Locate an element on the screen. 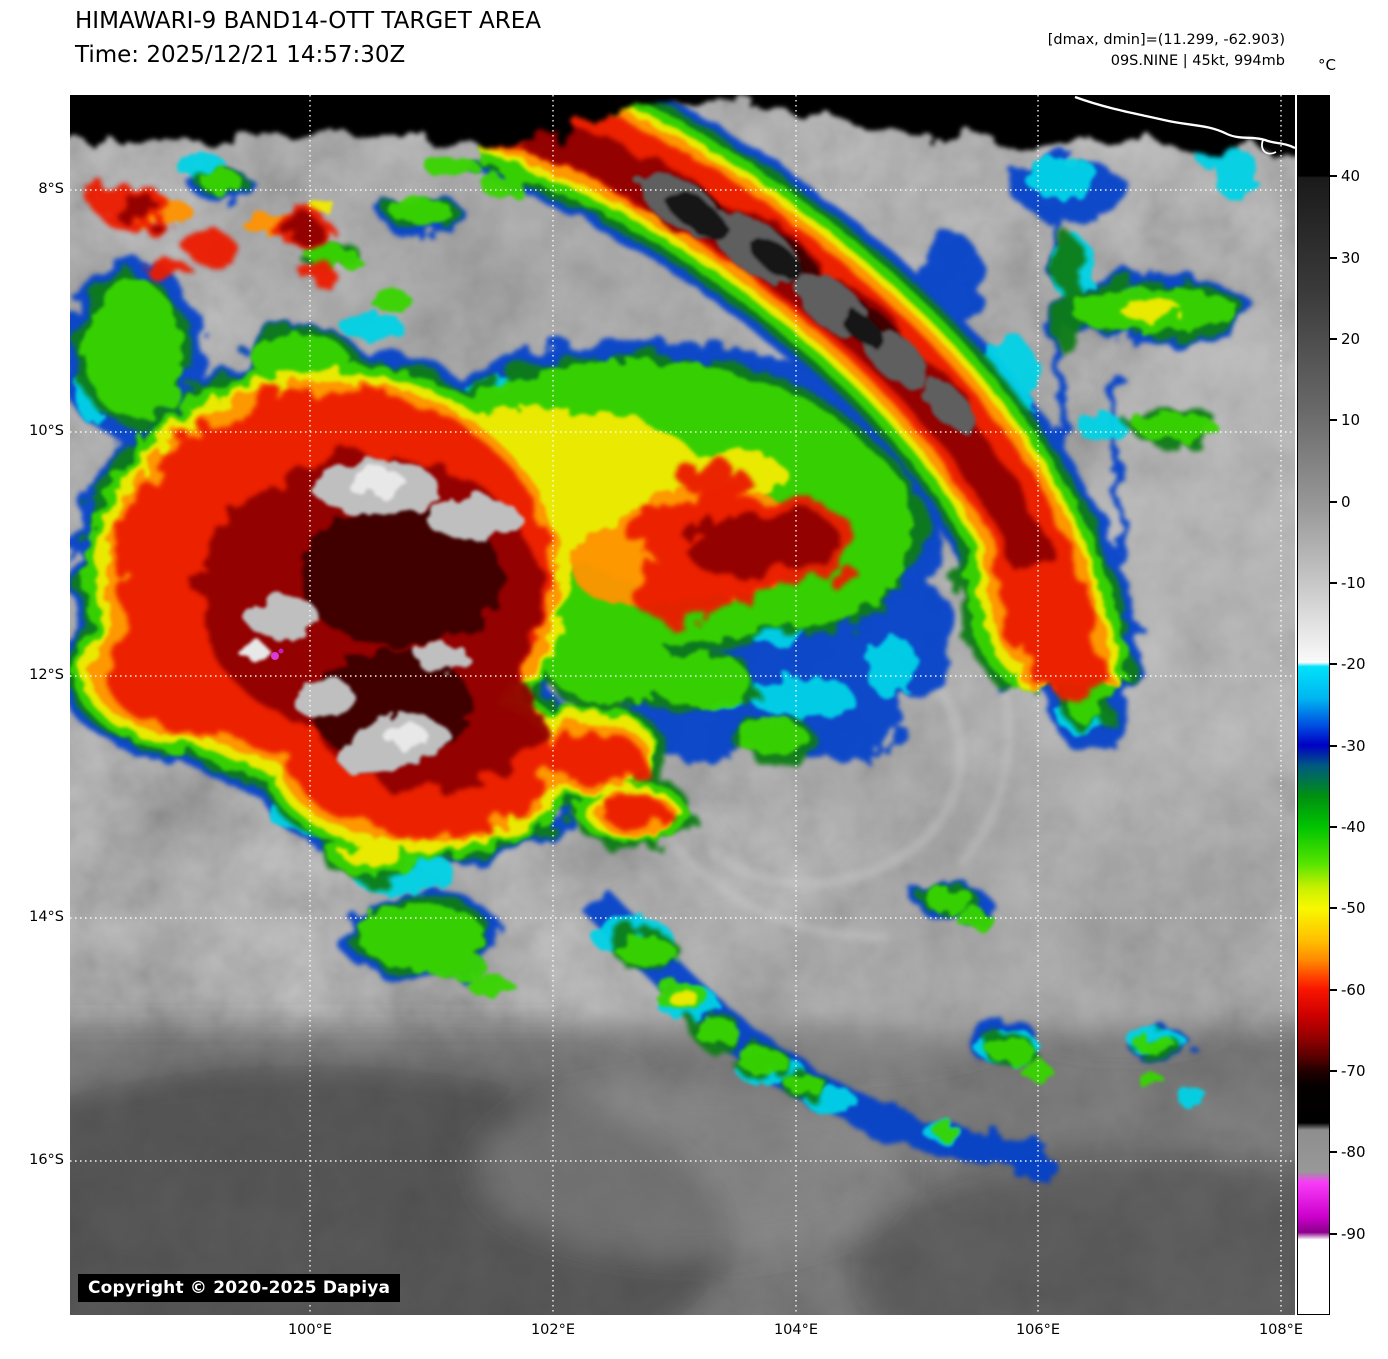 The width and height of the screenshot is (1388, 1359). lon-label-108e: 108°E is located at coordinates (1281, 1330).